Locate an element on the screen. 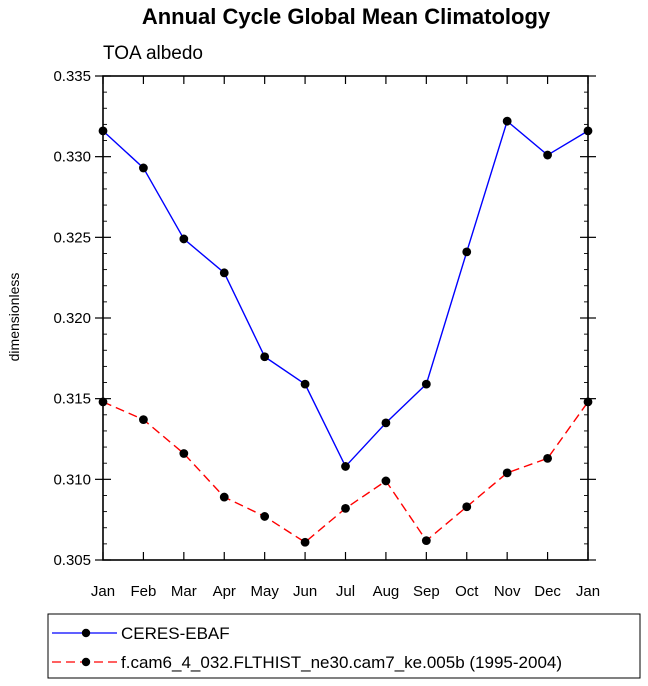 The height and width of the screenshot is (686, 648). legend-label-ceres: CERES-EBAF is located at coordinates (175, 633).